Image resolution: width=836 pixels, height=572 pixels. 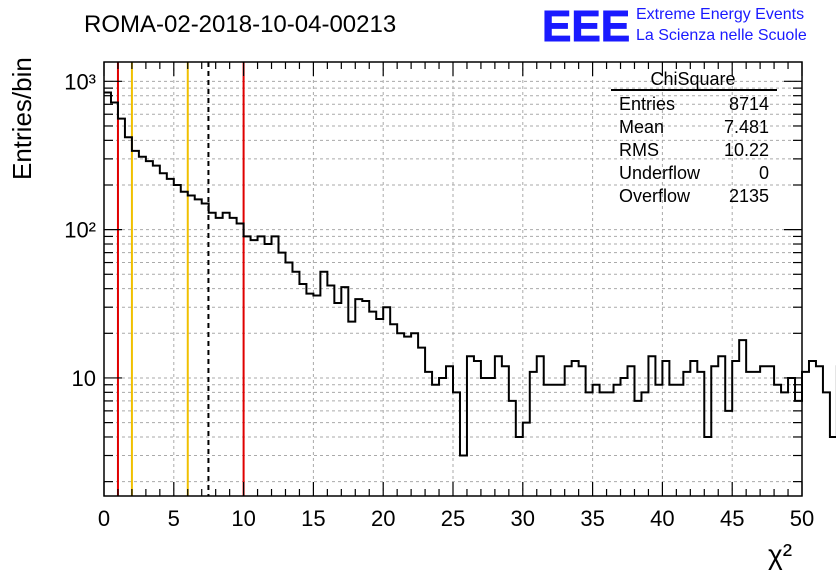 I want to click on stats-value: 7.481, so click(x=746, y=127).